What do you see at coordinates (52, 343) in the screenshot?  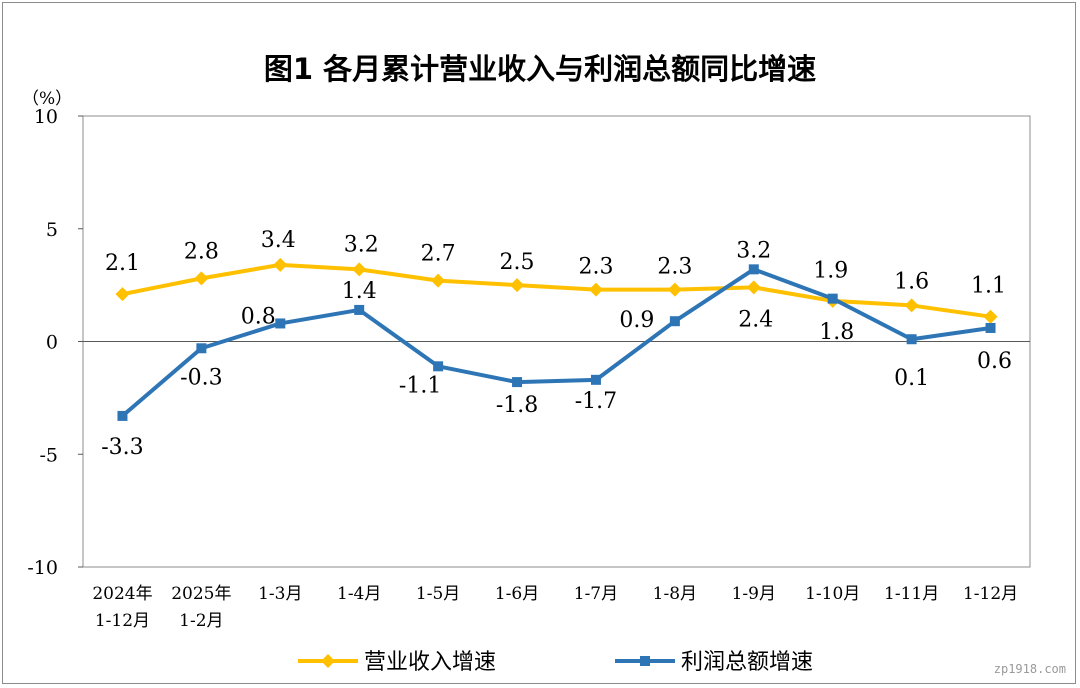 I see `y-tick-label: 0` at bounding box center [52, 343].